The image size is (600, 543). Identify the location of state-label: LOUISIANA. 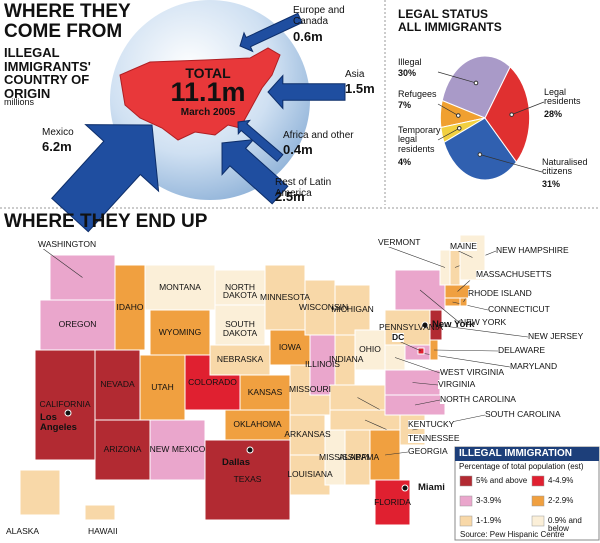
(310, 474).